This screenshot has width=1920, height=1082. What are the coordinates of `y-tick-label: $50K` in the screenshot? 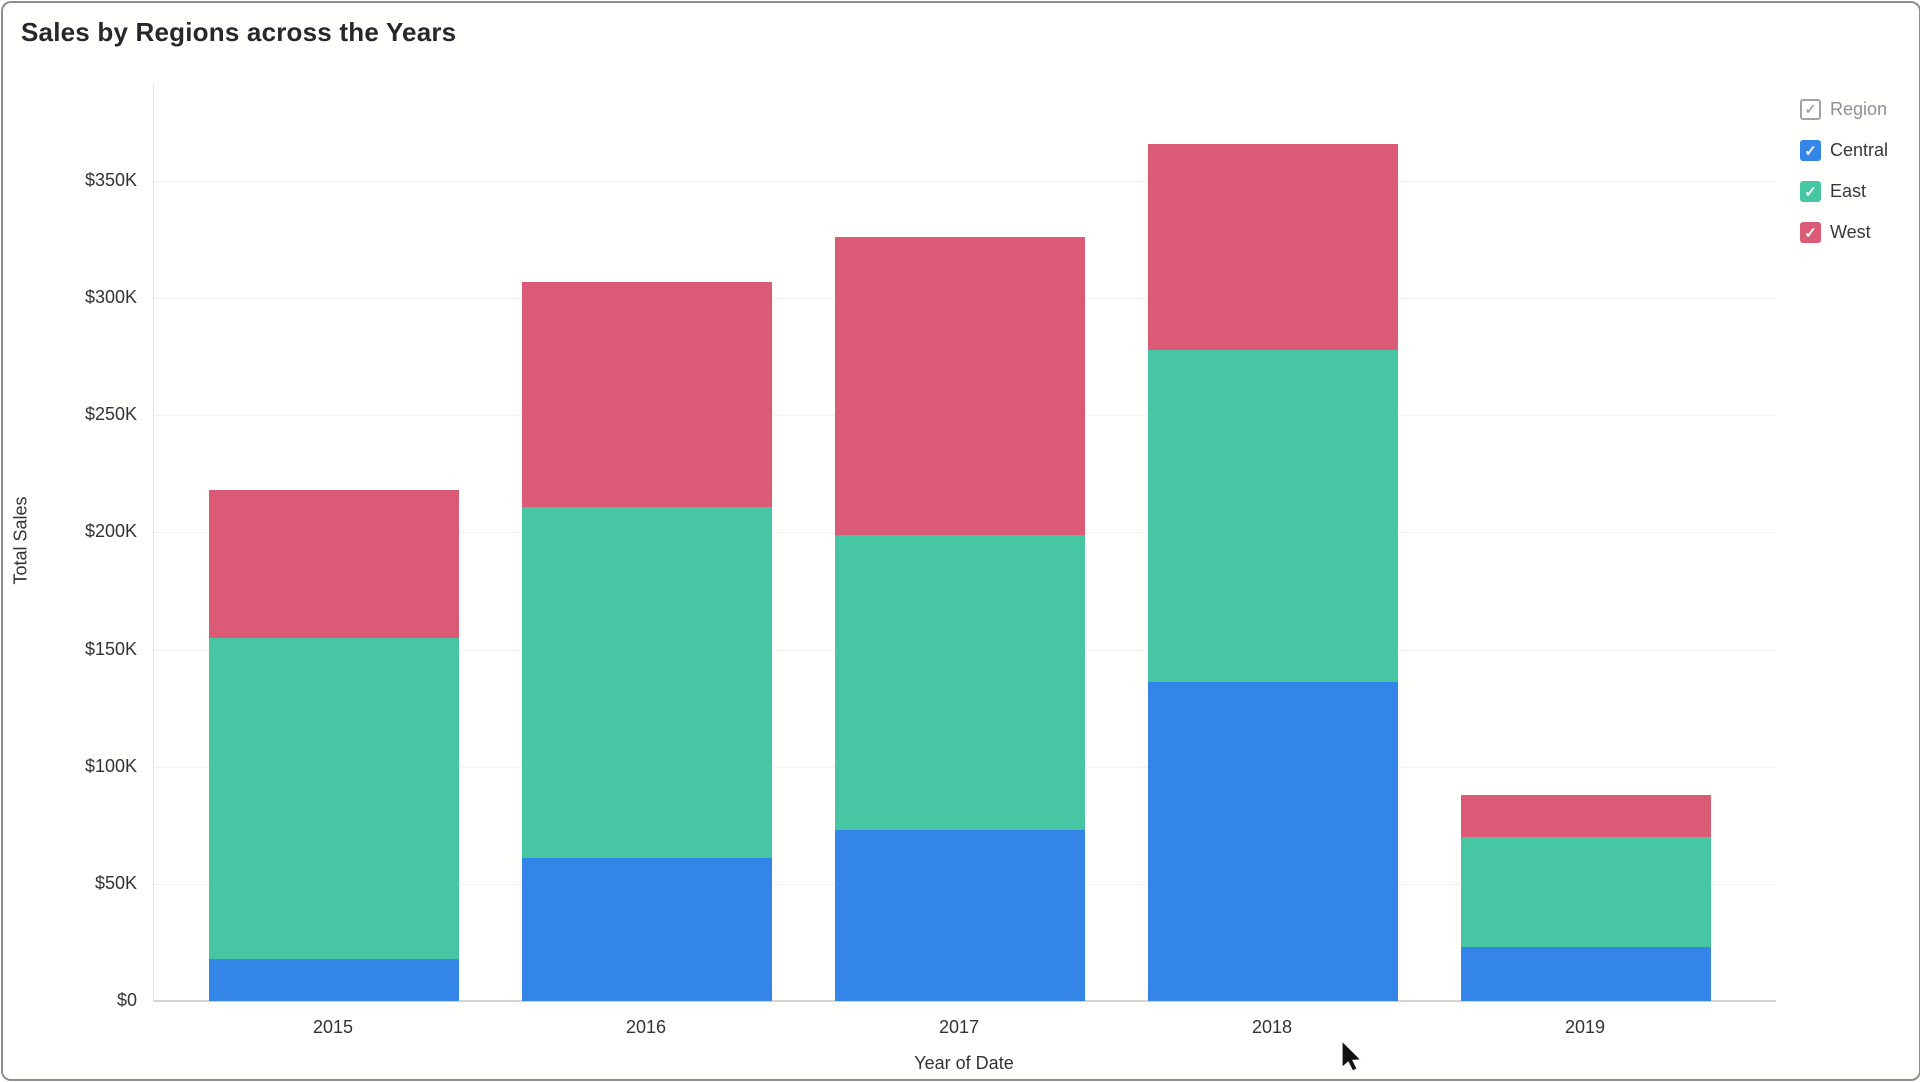 It's located at (115, 882).